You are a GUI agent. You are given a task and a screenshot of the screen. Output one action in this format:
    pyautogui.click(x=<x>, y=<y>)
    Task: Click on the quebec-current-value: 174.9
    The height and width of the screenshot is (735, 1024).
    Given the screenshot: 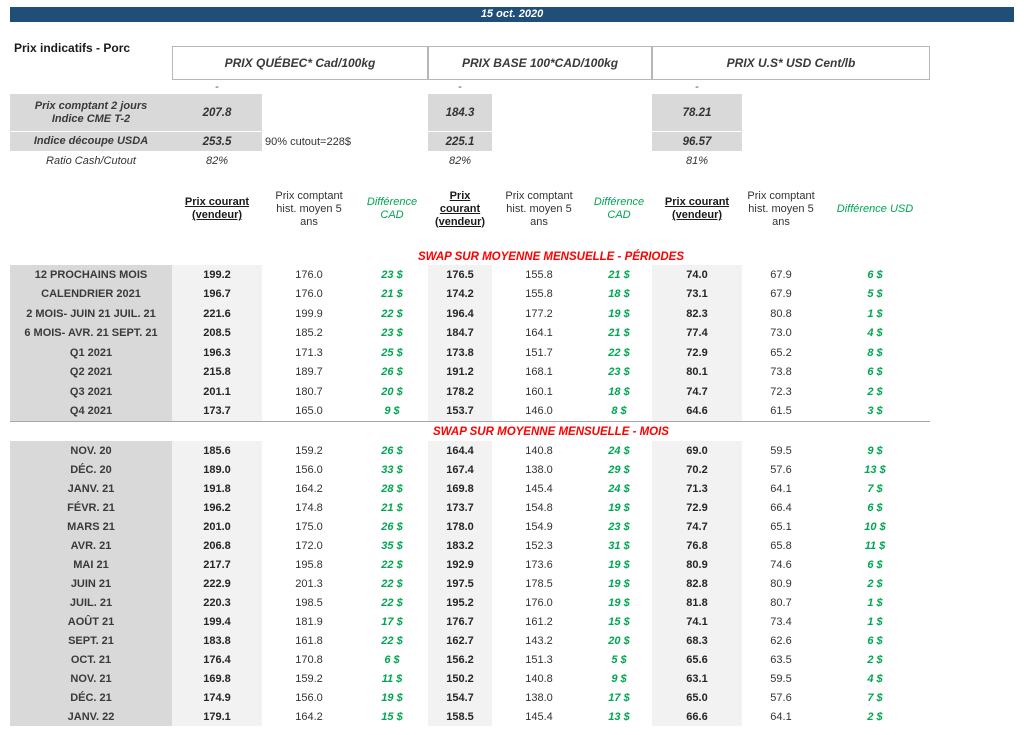 What is the action you would take?
    pyautogui.click(x=217, y=697)
    